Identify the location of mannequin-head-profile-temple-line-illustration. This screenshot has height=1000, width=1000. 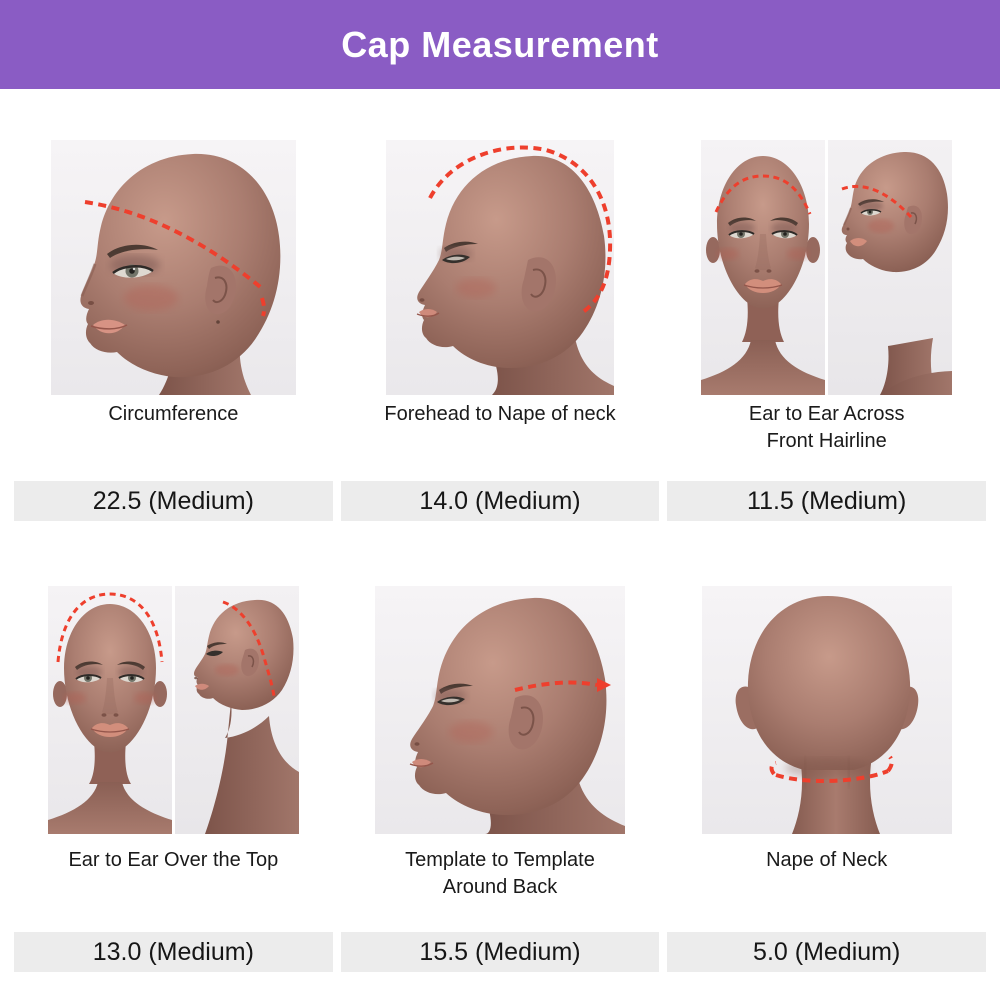
(500, 710).